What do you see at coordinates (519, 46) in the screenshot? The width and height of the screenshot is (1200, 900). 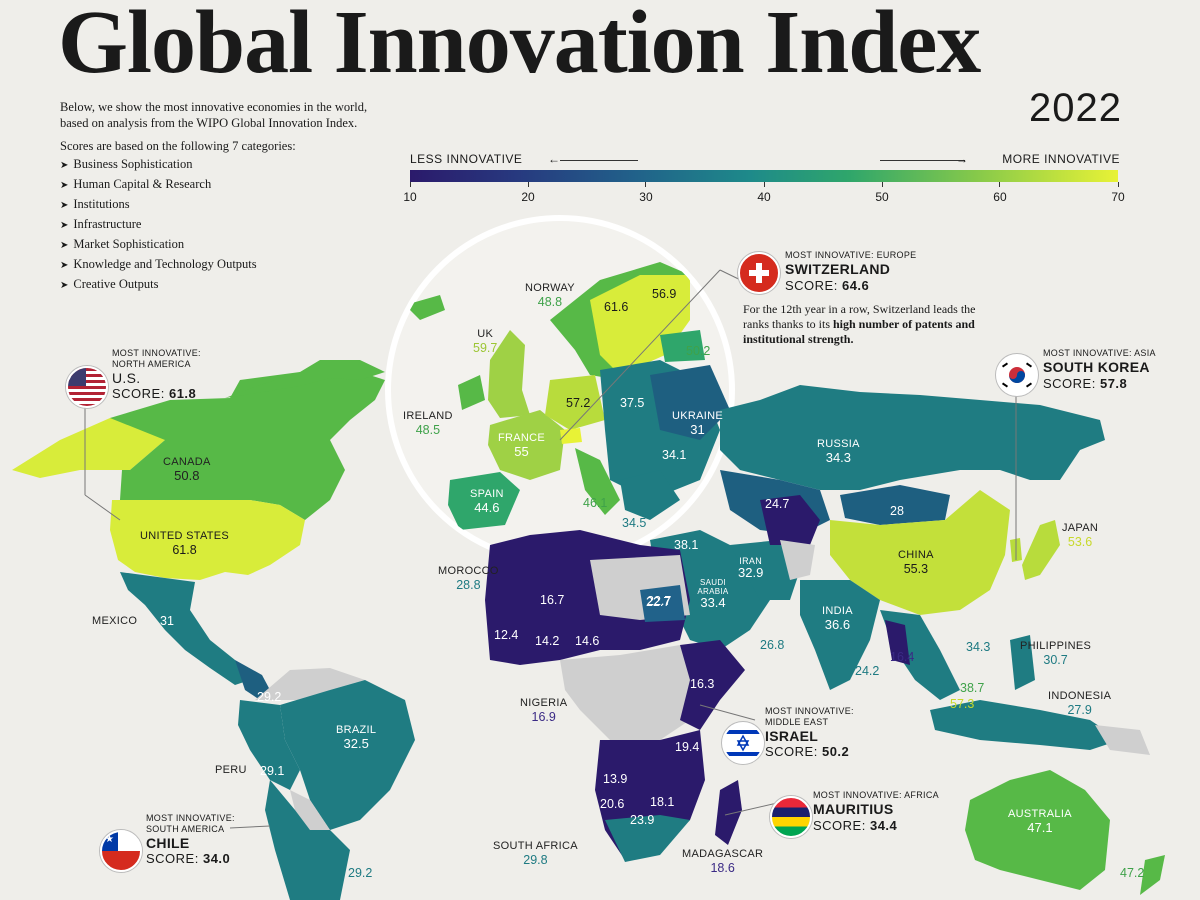 I see `page-title: Global Innovation Index` at bounding box center [519, 46].